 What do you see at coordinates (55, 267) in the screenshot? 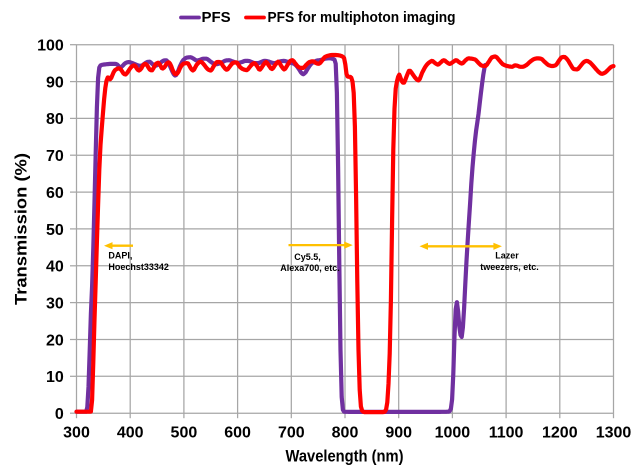
I see `svg-text: 40` at bounding box center [55, 267].